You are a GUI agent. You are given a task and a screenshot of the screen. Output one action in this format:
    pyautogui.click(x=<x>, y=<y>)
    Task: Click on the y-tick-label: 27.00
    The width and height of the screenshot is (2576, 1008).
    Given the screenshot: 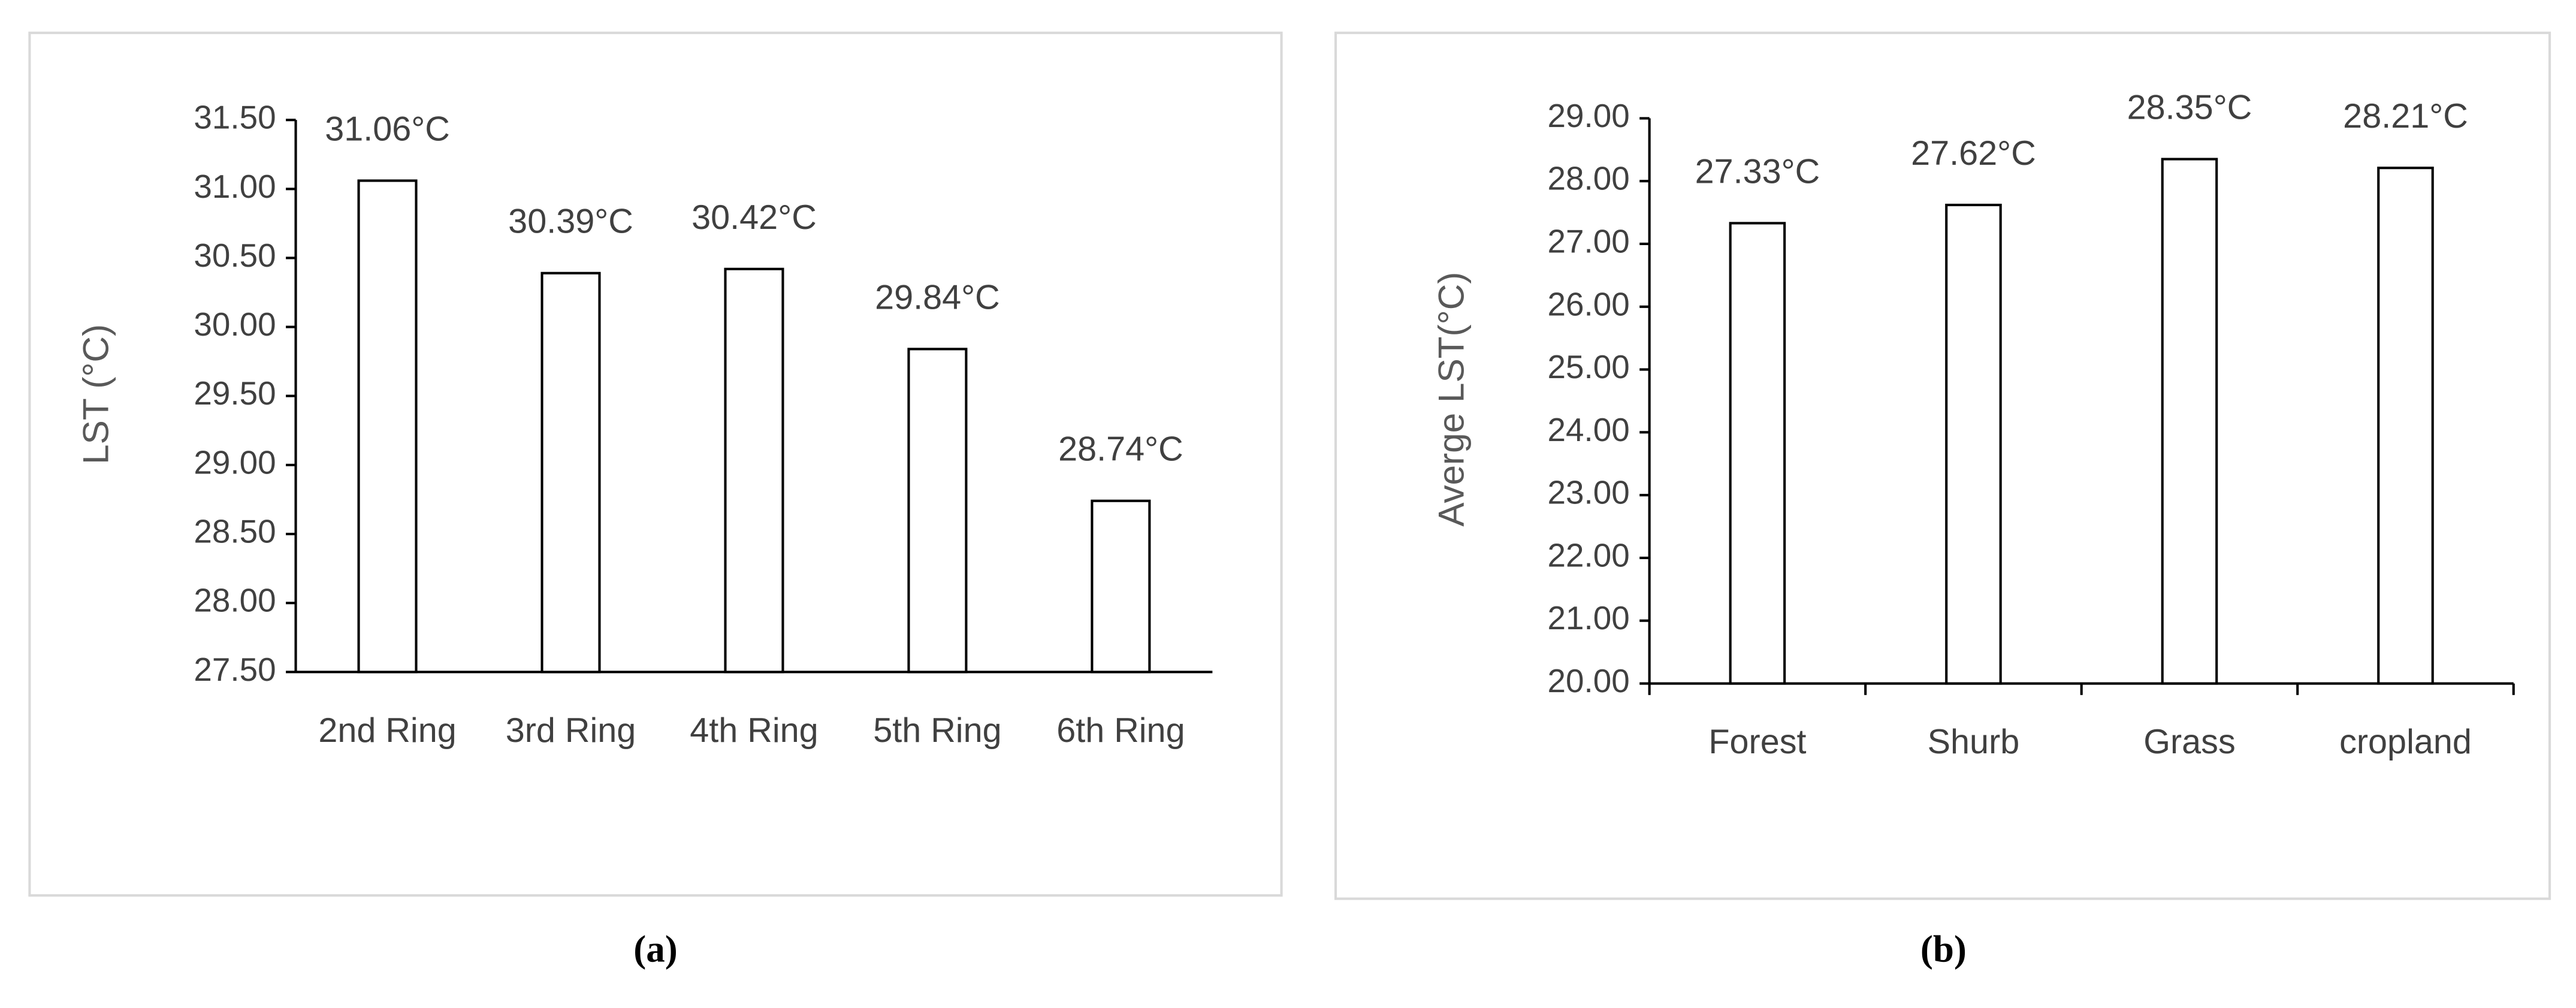 What is the action you would take?
    pyautogui.click(x=1589, y=240)
    